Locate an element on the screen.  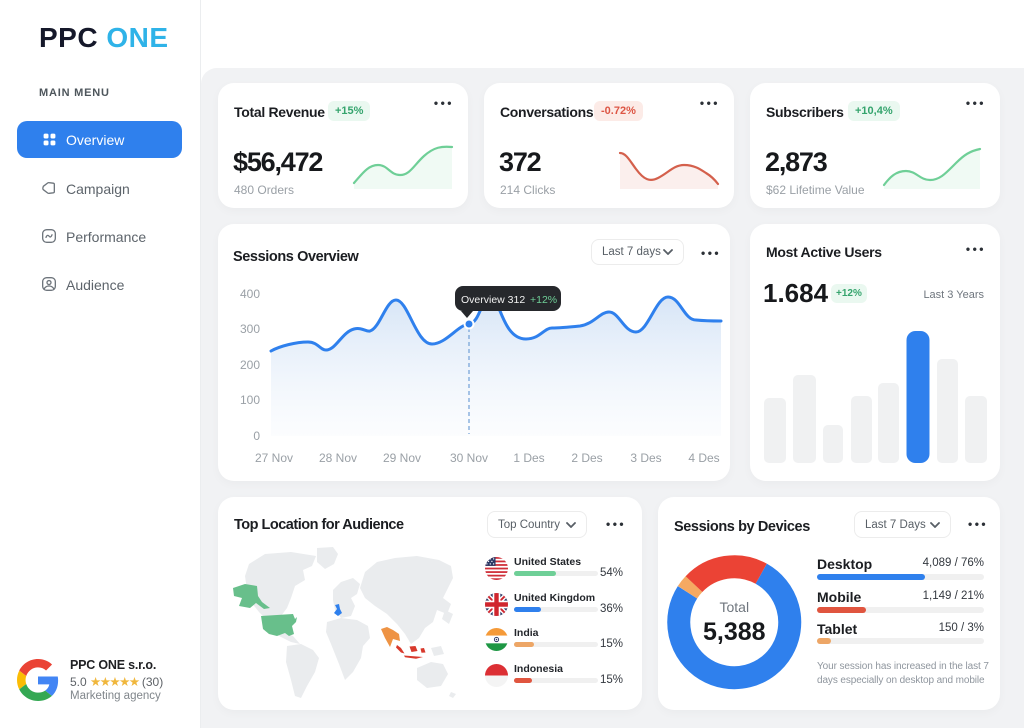
svg-text: Overview 312 is located at coordinates (493, 300).